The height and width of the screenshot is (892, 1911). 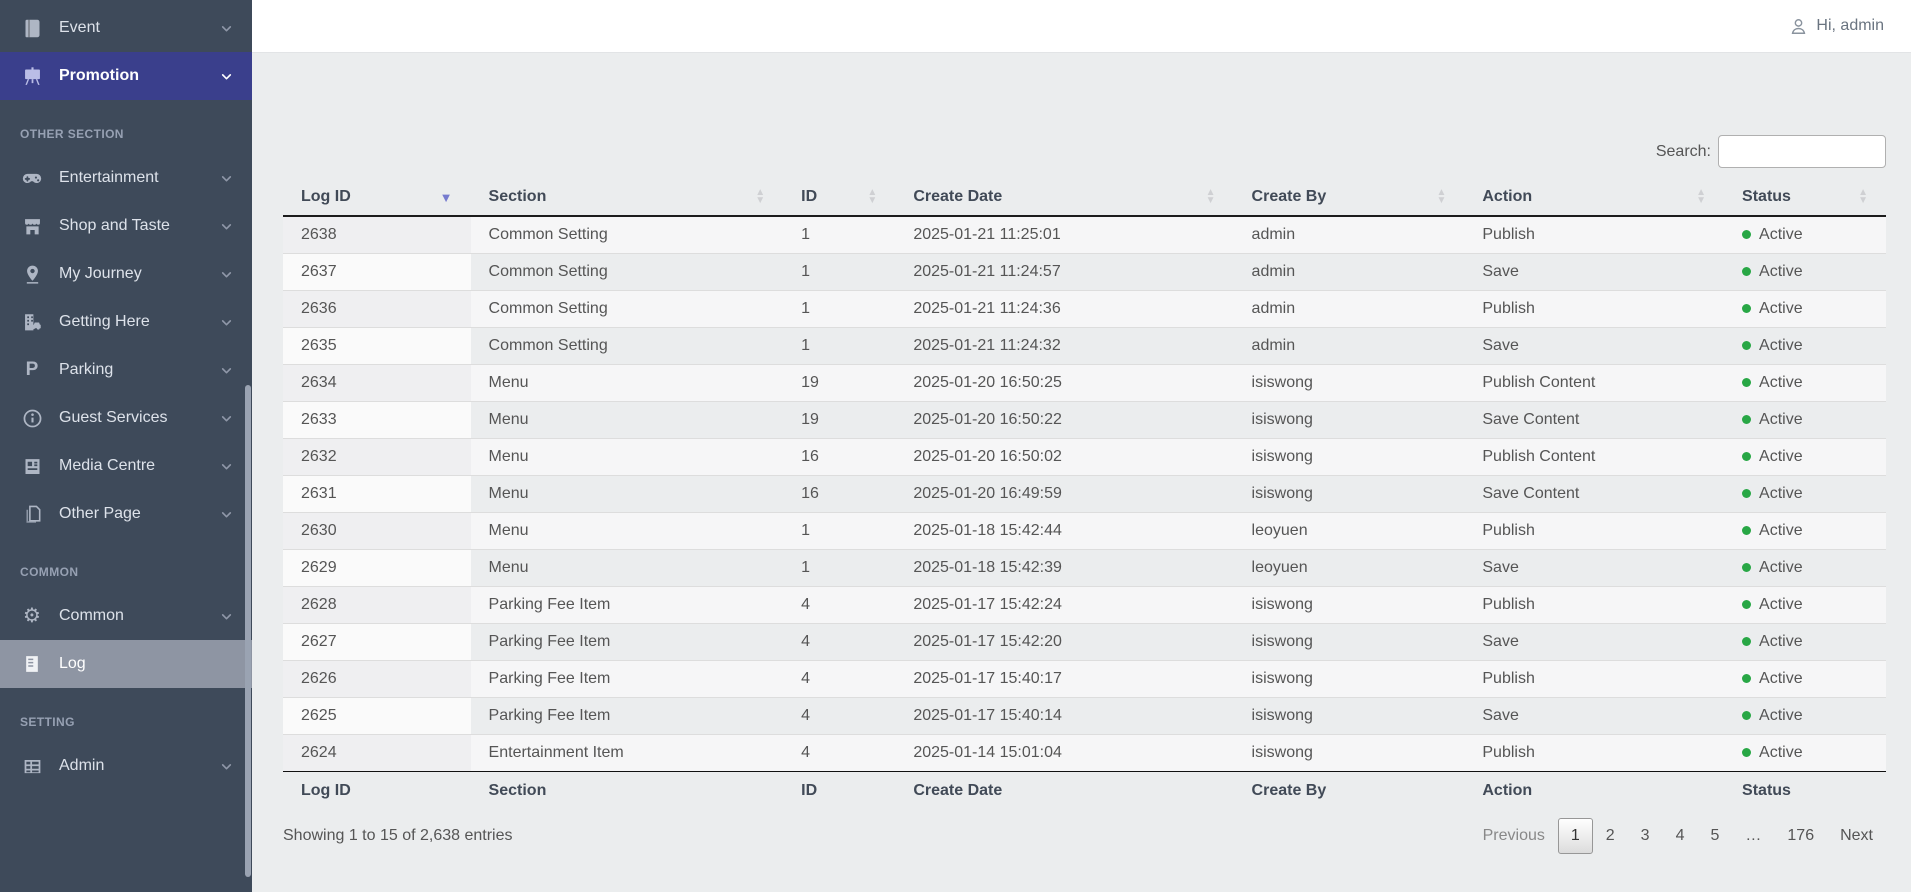 I want to click on sidebar-item-entertainment: Entertainment, so click(x=126, y=178).